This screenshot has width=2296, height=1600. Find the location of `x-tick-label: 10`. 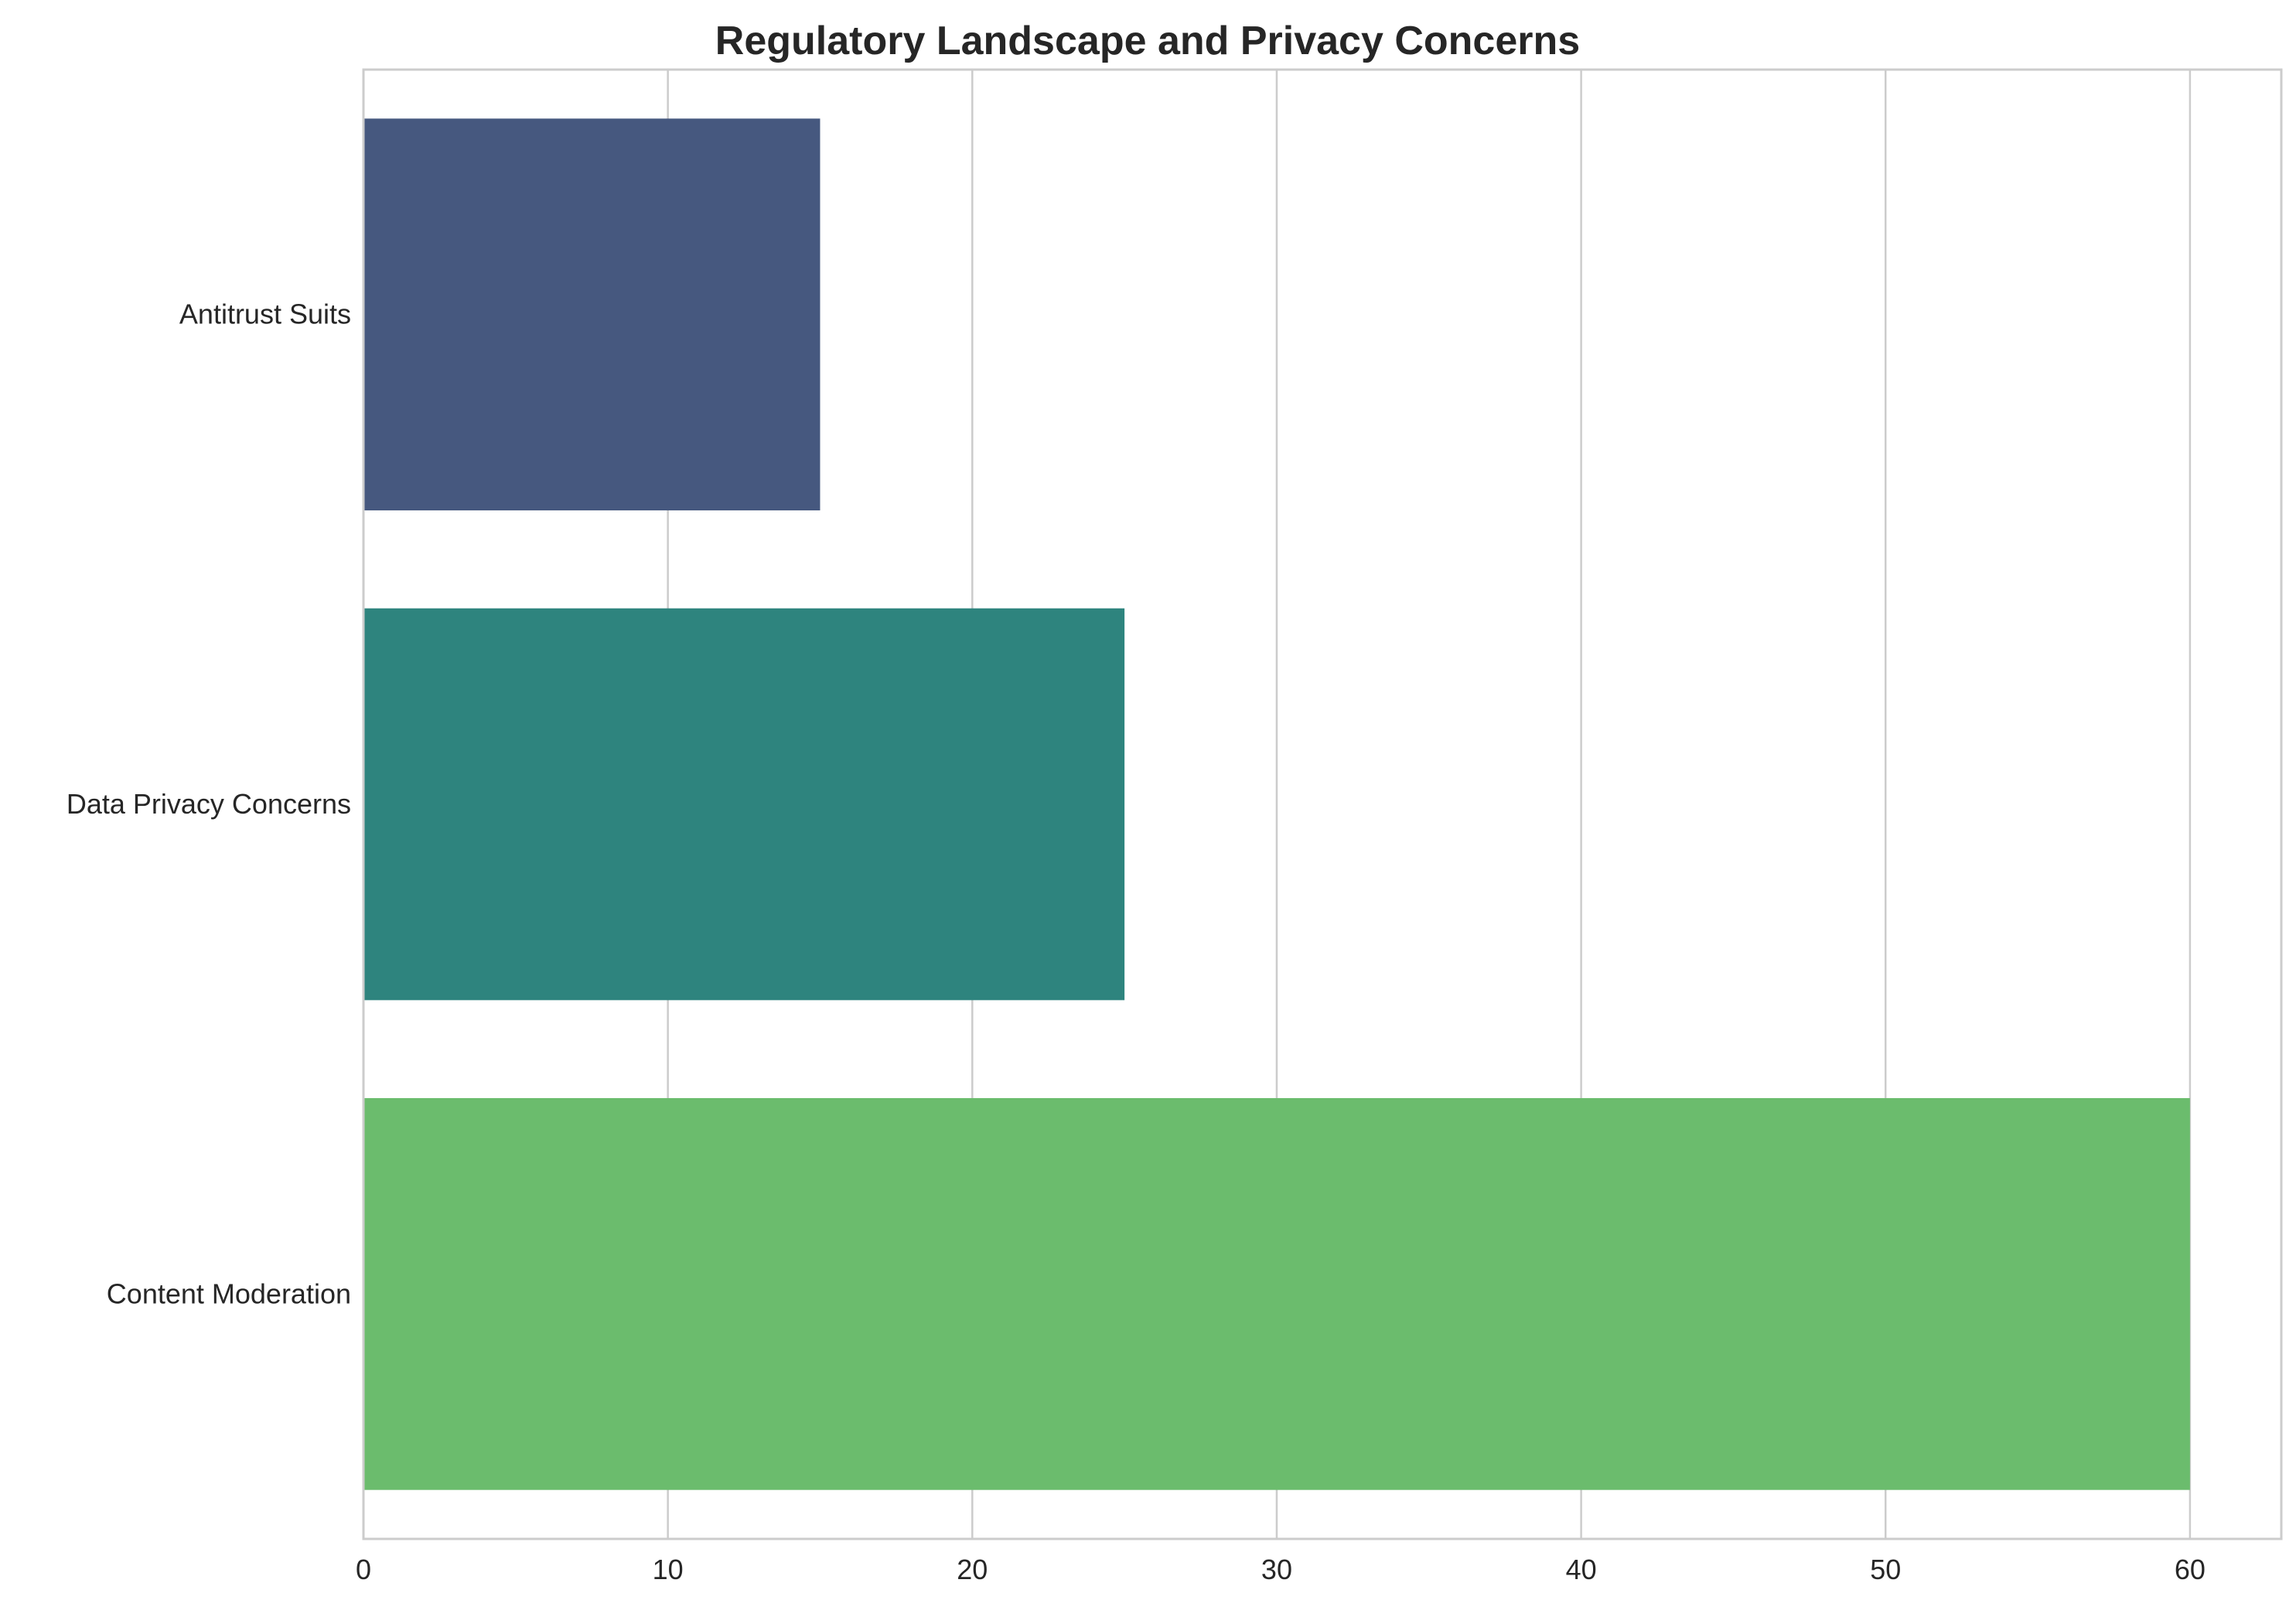

x-tick-label: 10 is located at coordinates (668, 1569).